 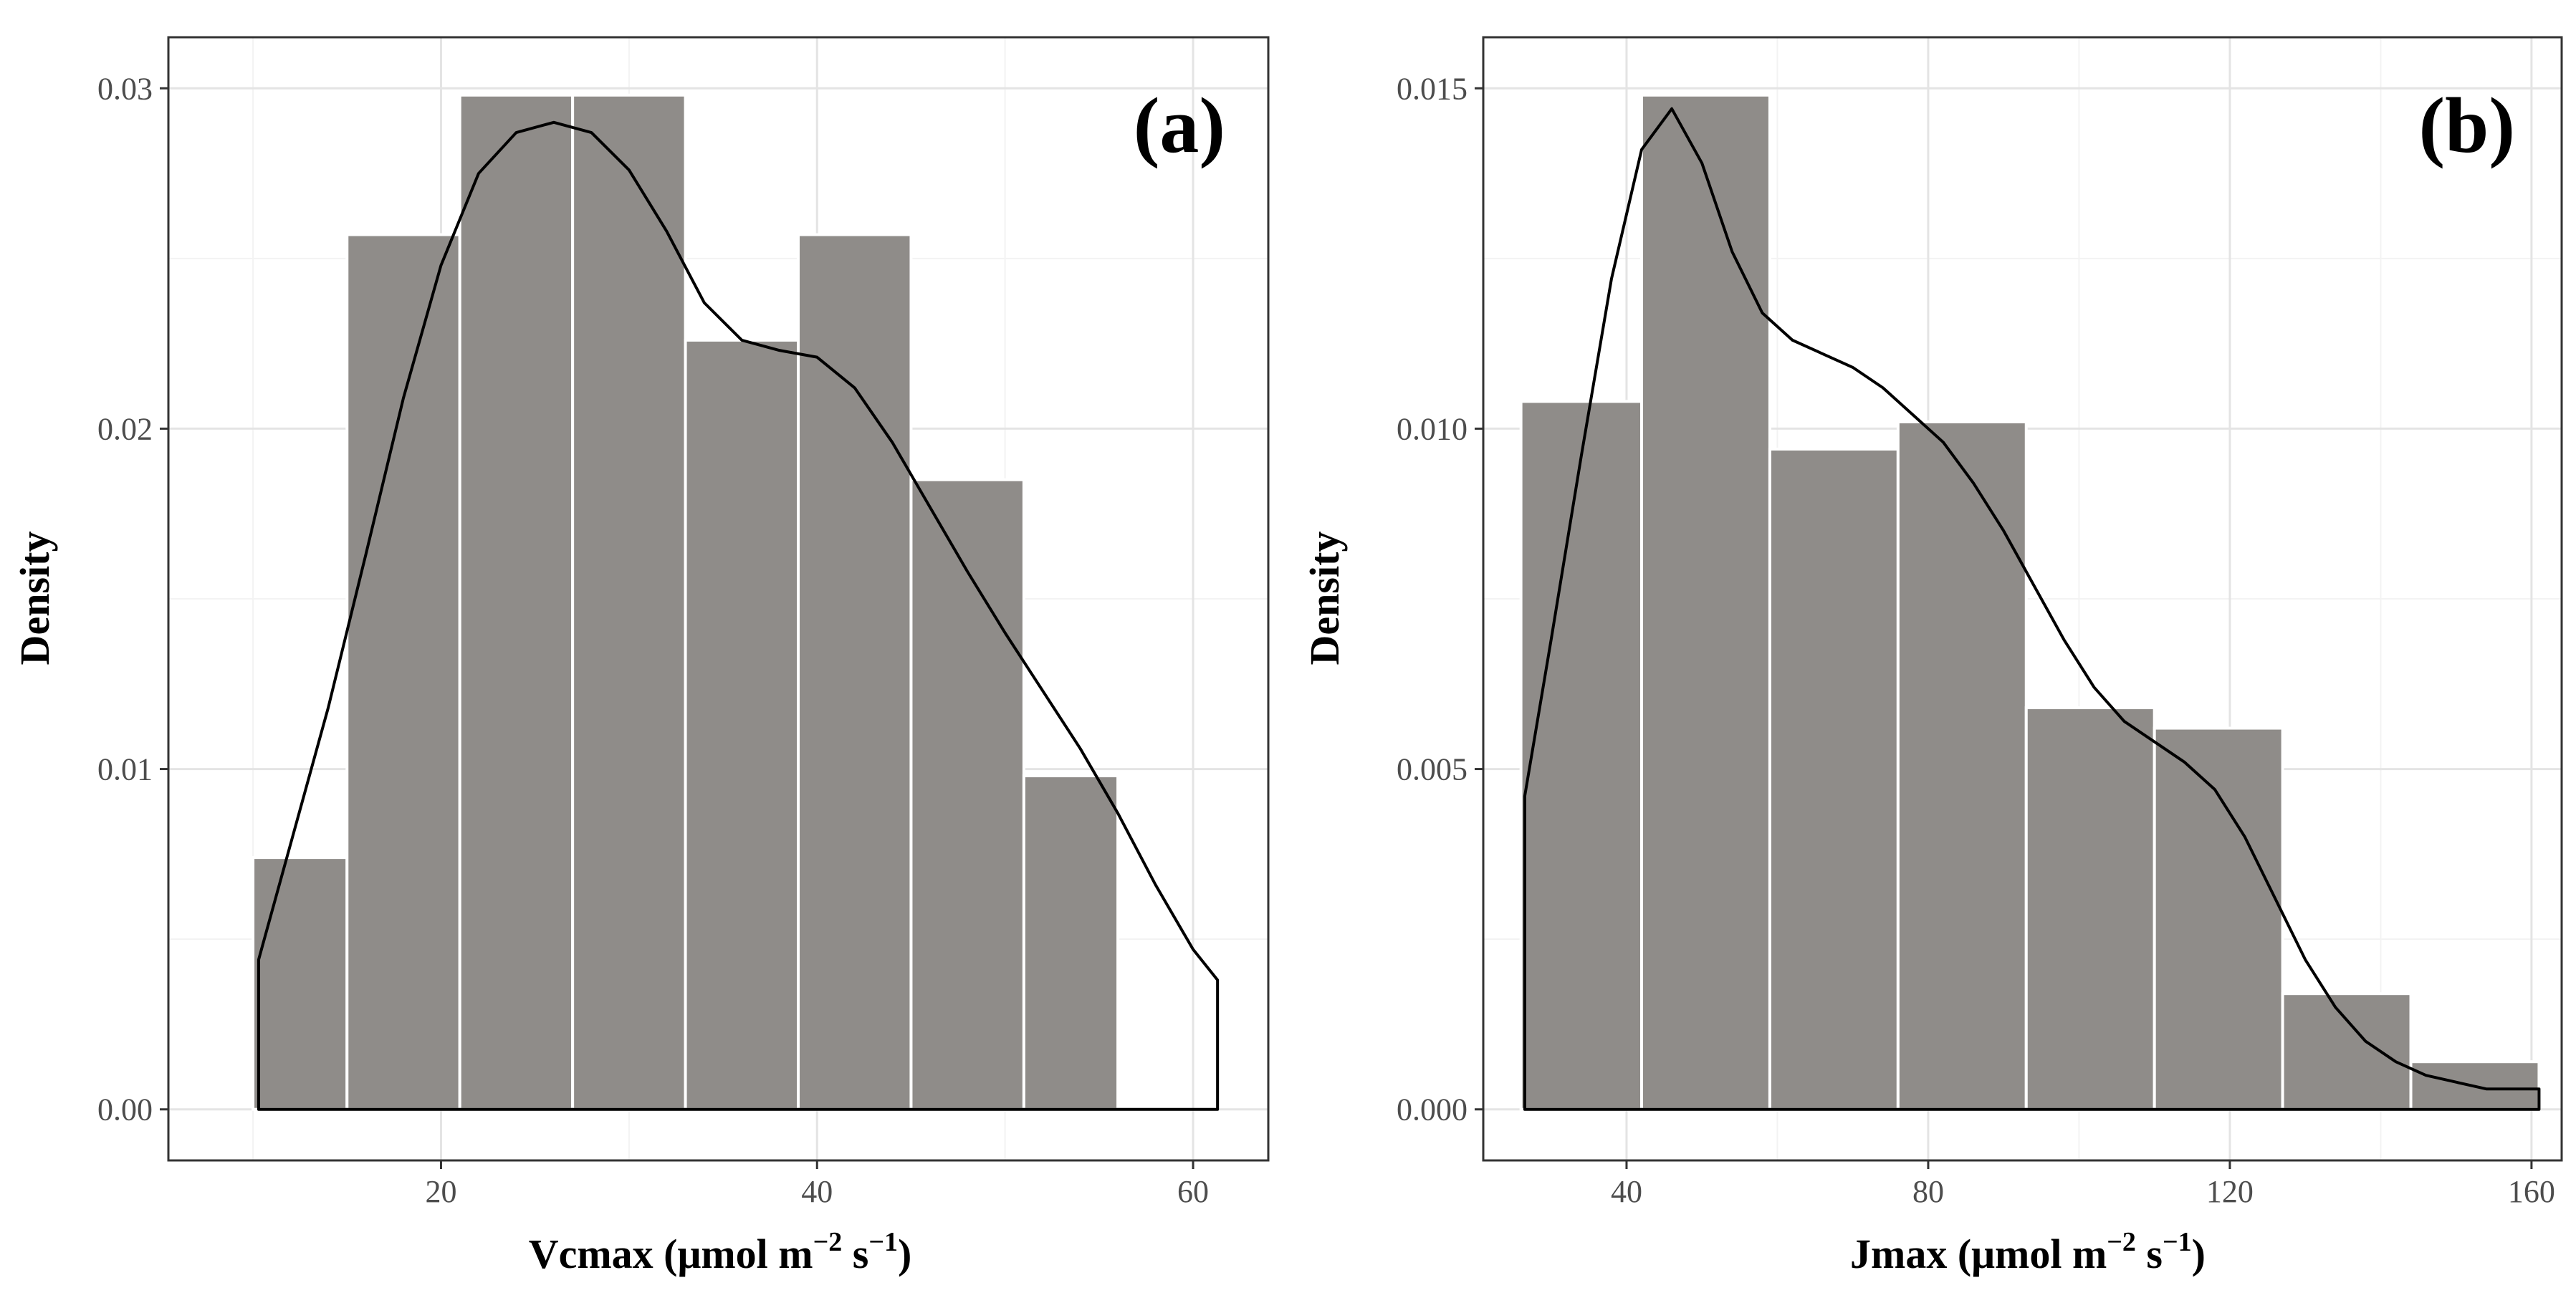 I want to click on panel-a-x-tick-label-0: 20, so click(x=441, y=1191).